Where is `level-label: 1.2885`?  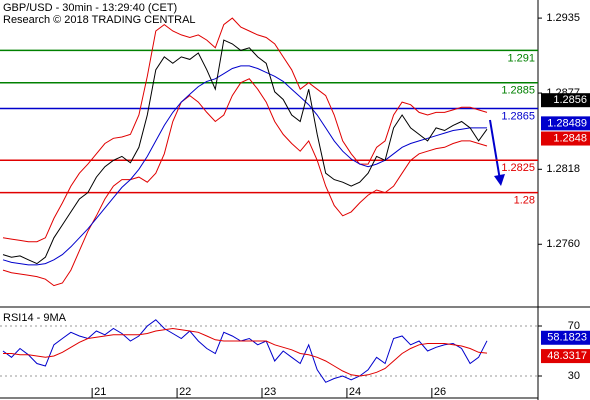
level-label: 1.2885 is located at coordinates (518, 91).